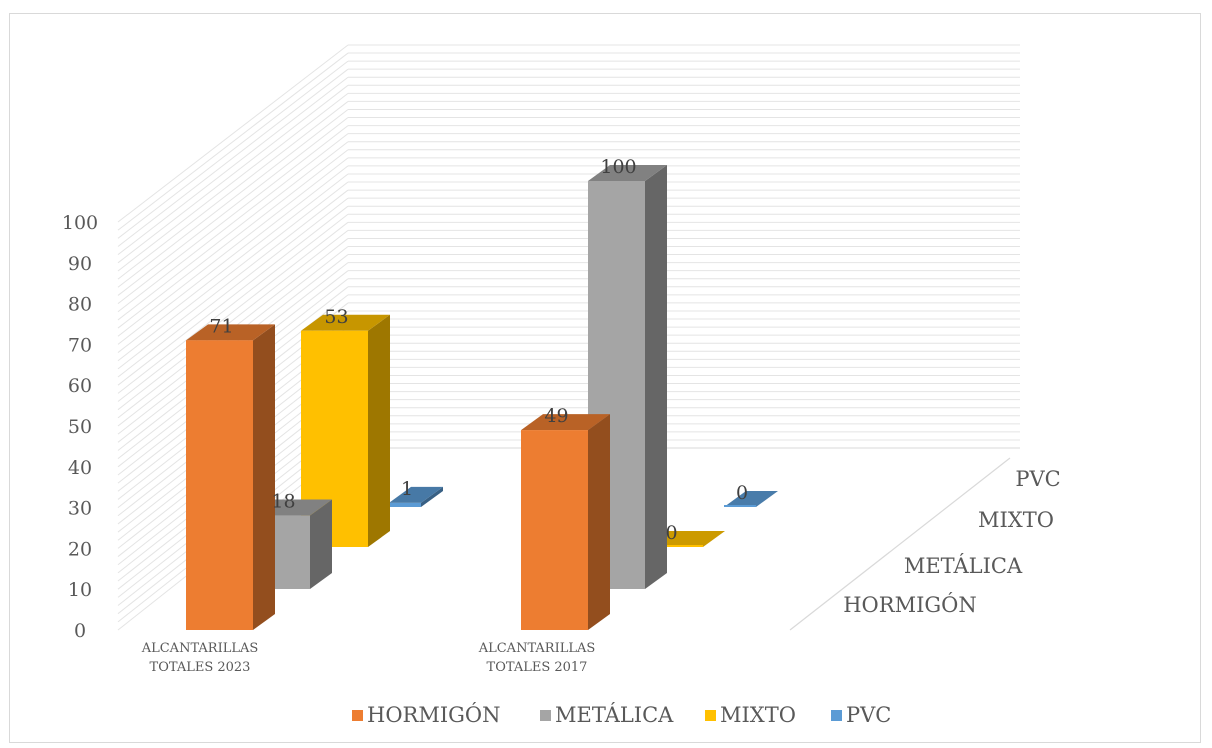  What do you see at coordinates (283, 502) in the screenshot?
I see `data-label: 18` at bounding box center [283, 502].